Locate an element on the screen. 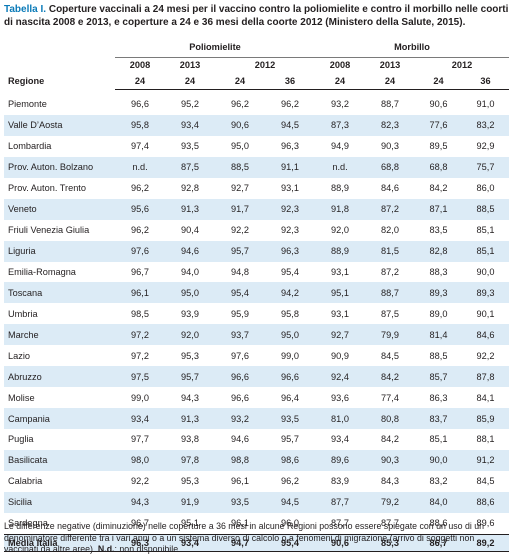  value-cell: 95,7 is located at coordinates (240, 251).